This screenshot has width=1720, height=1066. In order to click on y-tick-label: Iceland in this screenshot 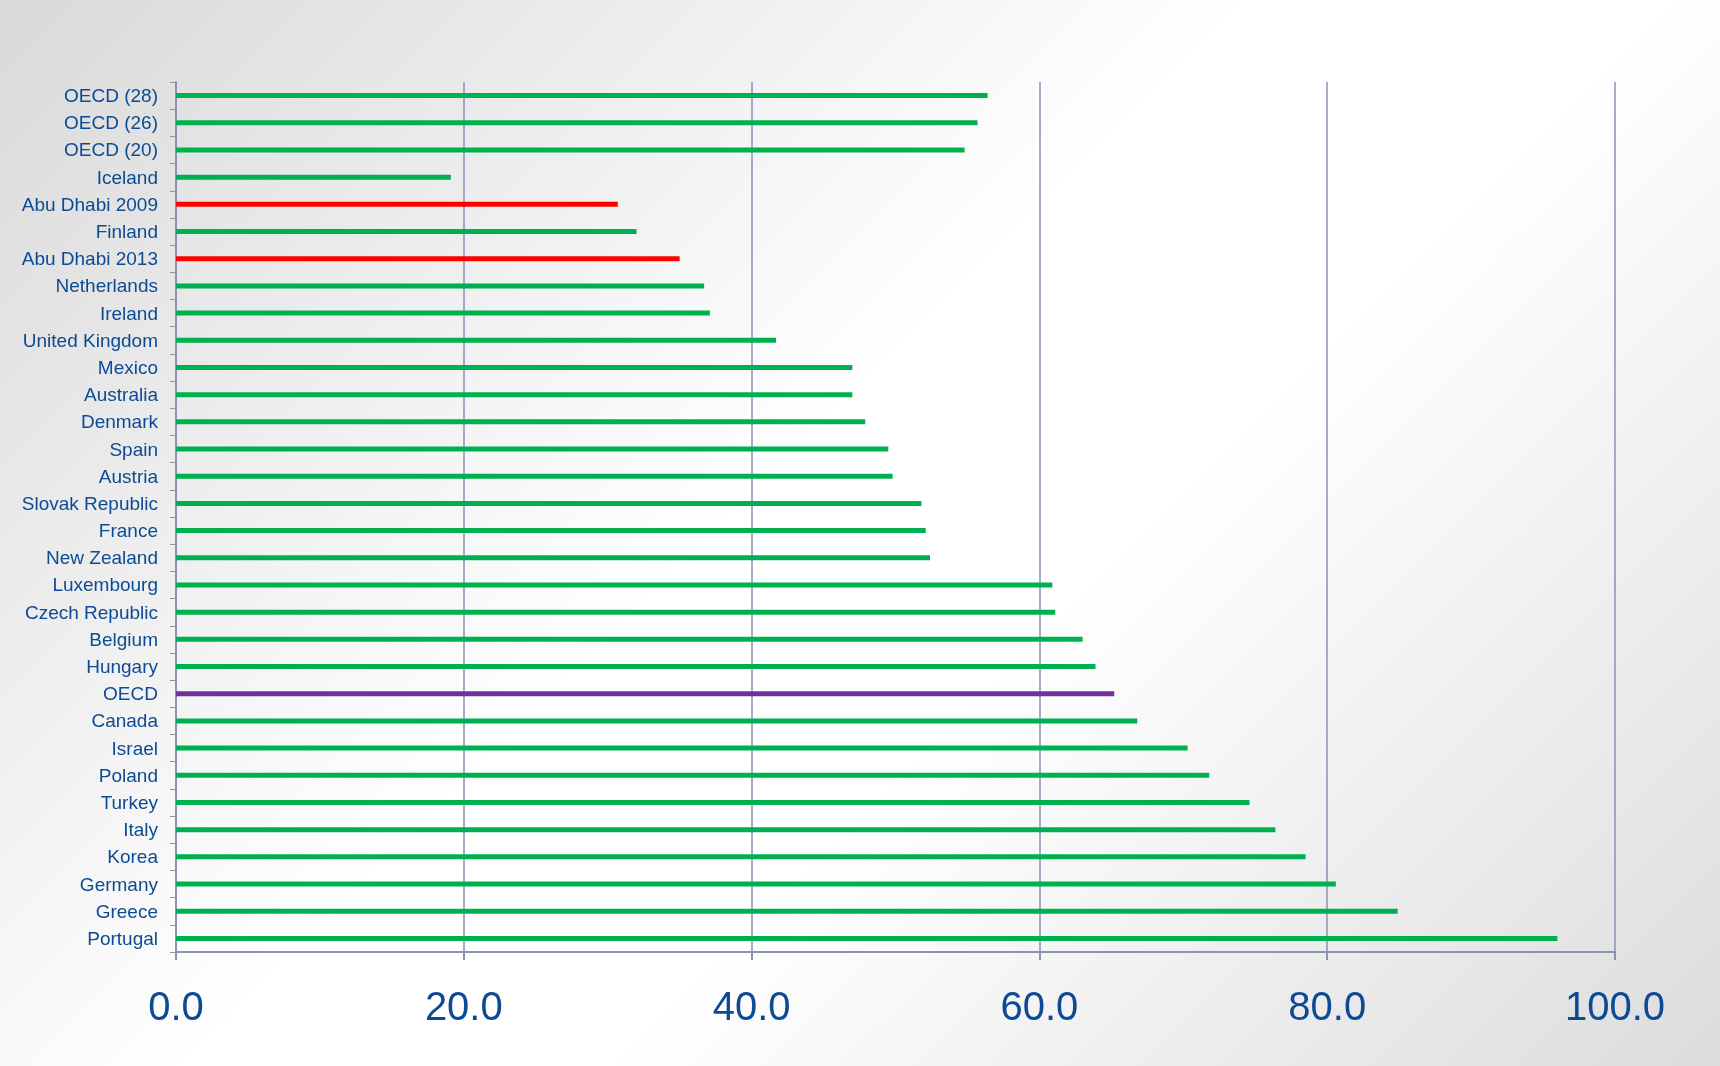, I will do `click(127, 177)`.